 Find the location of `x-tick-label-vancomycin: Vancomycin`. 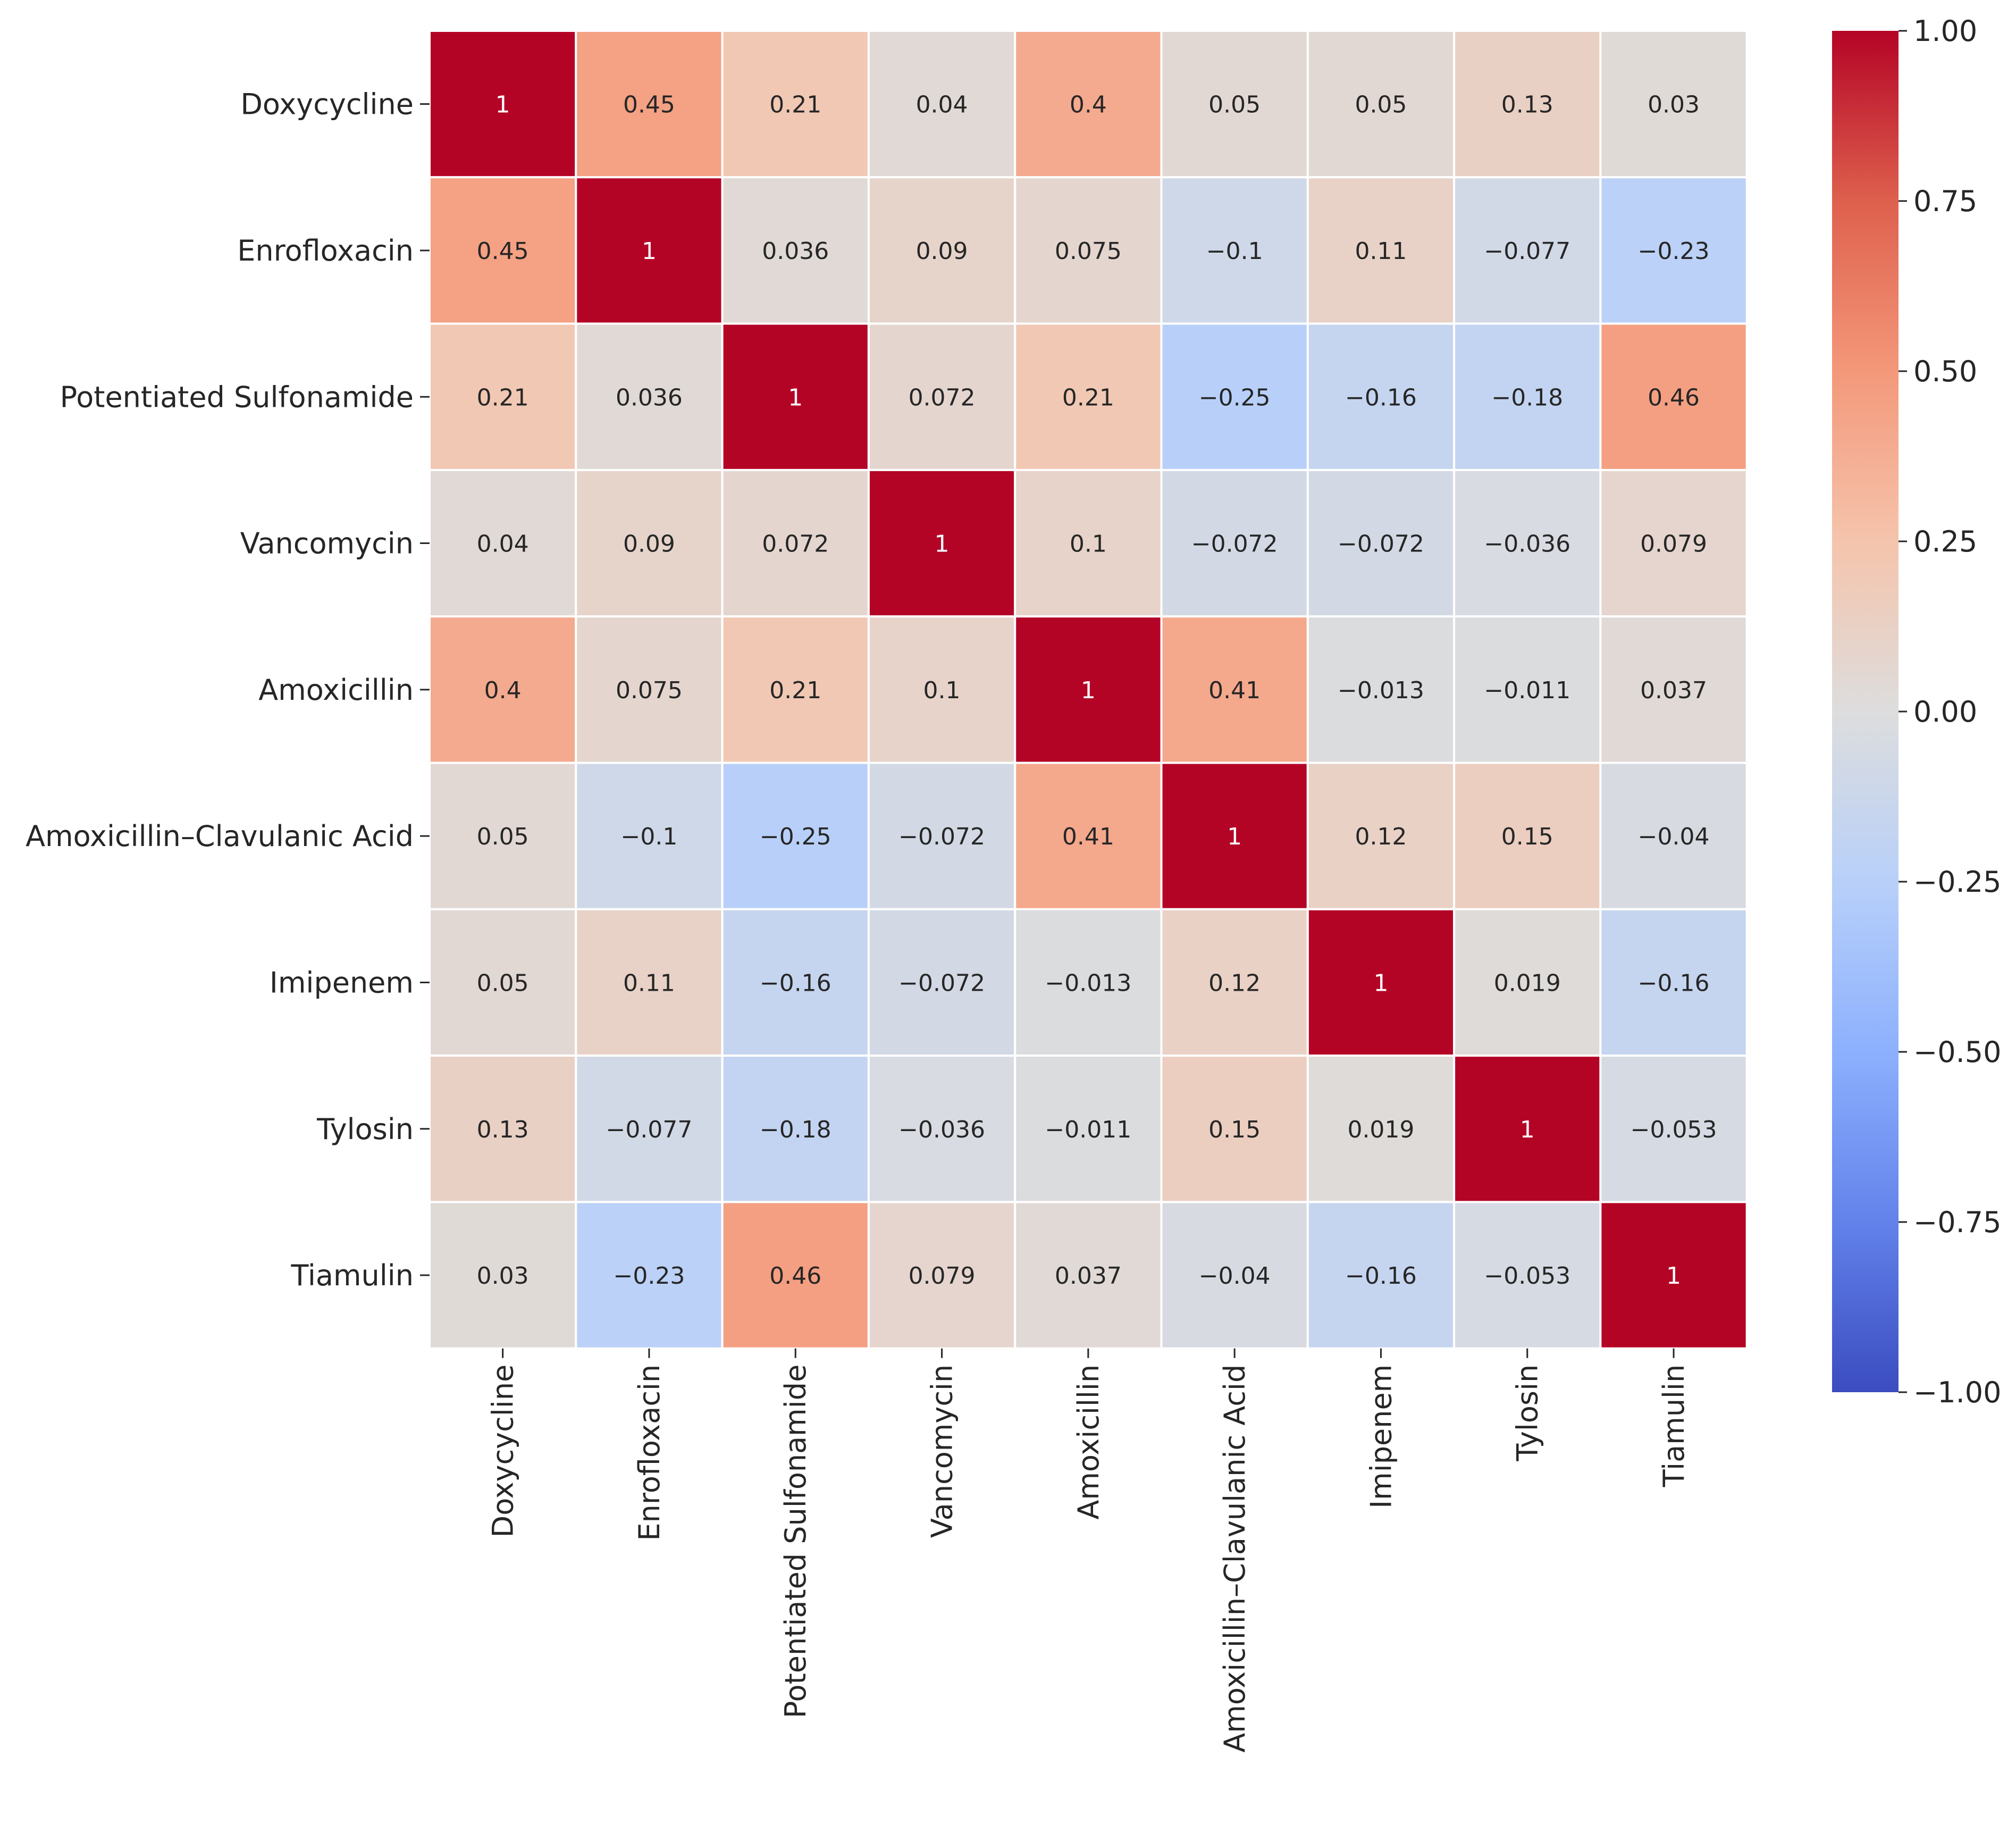

x-tick-label-vancomycin: Vancomycin is located at coordinates (942, 1451).